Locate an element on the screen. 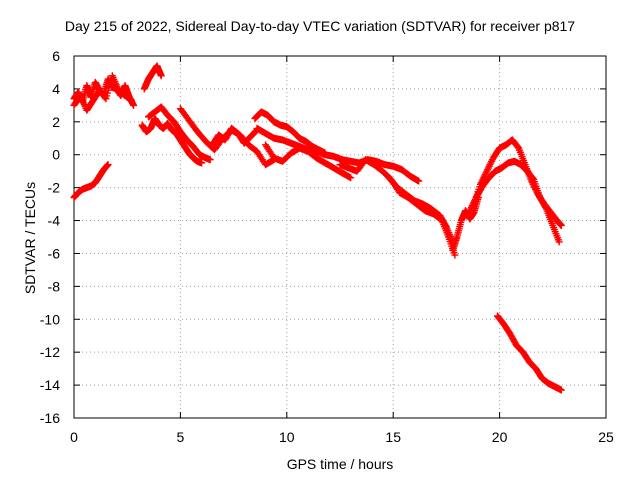  data-series-seg-h is located at coordinates (234, 136).